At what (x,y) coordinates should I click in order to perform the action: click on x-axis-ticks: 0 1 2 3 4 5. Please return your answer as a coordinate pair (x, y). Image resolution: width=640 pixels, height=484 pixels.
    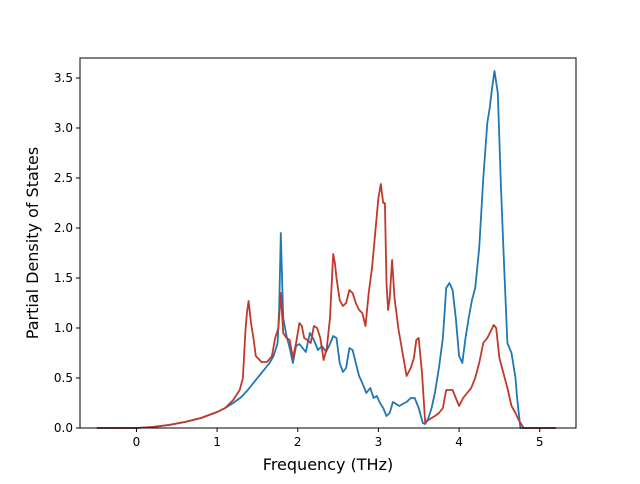
    Looking at the image, I should click on (338, 438).